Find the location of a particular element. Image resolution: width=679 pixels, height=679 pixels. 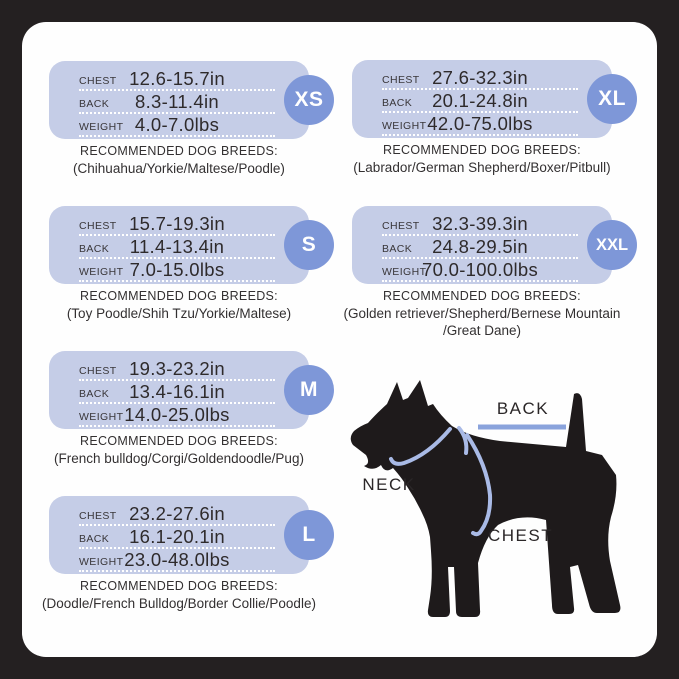

row-value-chest: 27.6-32.3in is located at coordinates (480, 77).